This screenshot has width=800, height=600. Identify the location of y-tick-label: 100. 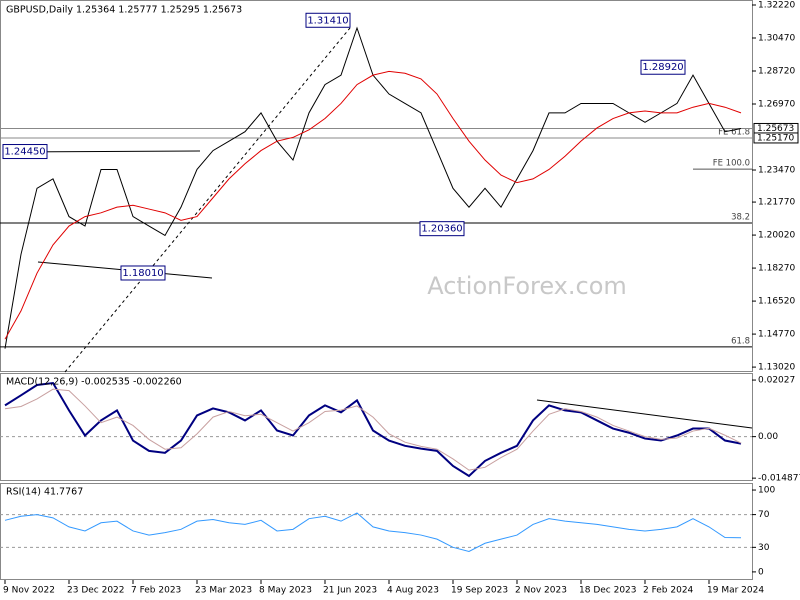
(766, 491).